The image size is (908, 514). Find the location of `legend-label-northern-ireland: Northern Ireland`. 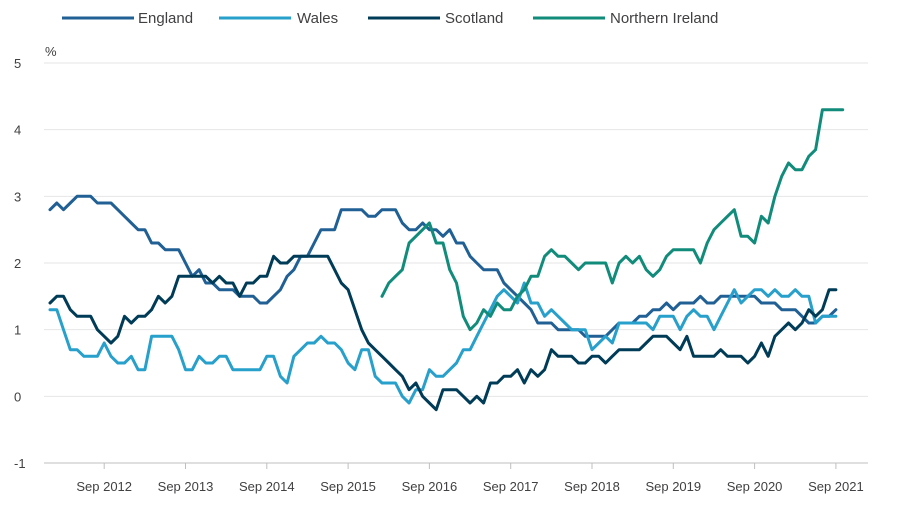

legend-label-northern-ireland: Northern Ireland is located at coordinates (664, 18).